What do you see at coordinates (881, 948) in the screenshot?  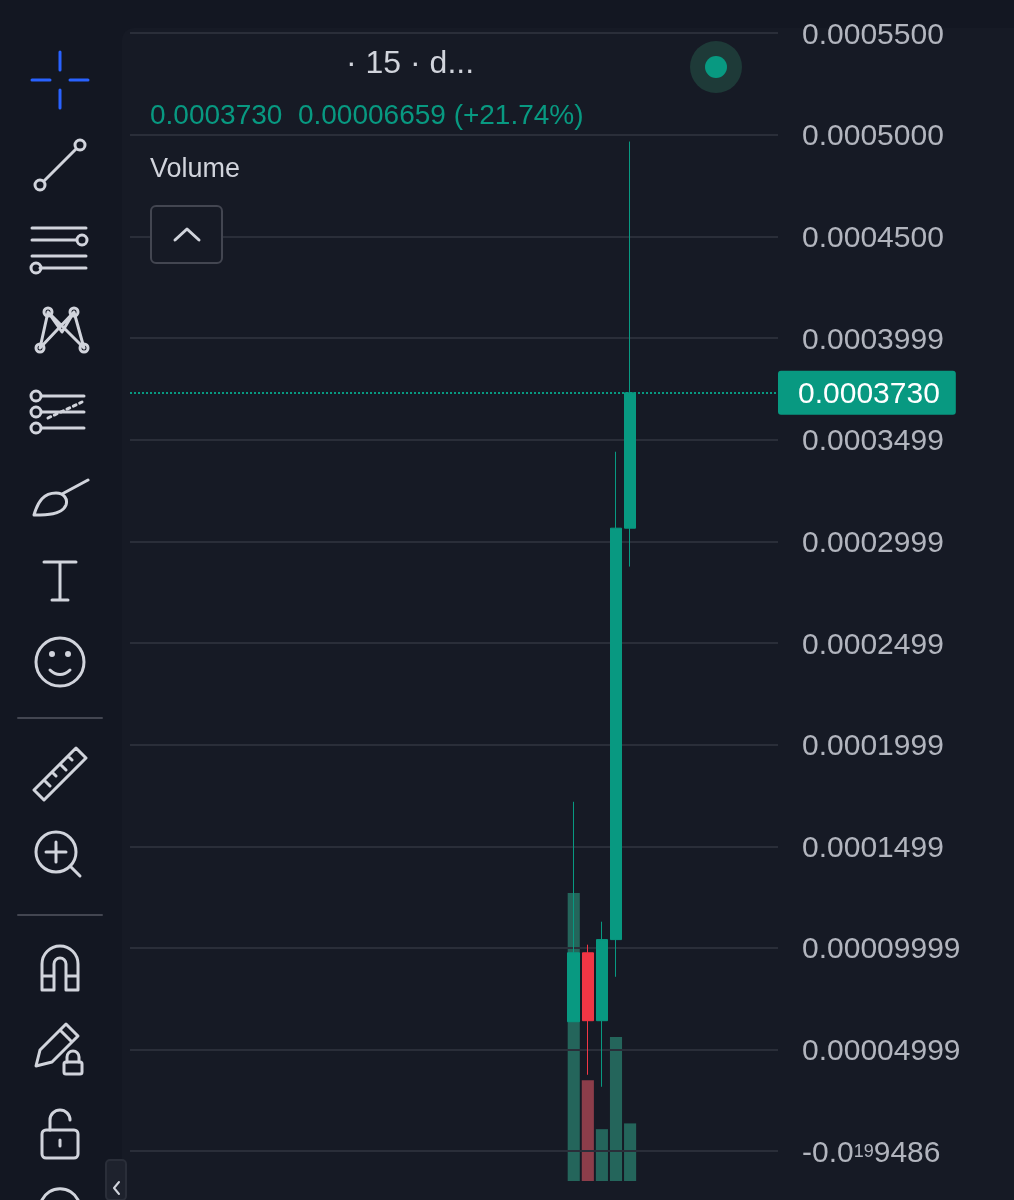 I see `y-tick-label: 0.00009999` at bounding box center [881, 948].